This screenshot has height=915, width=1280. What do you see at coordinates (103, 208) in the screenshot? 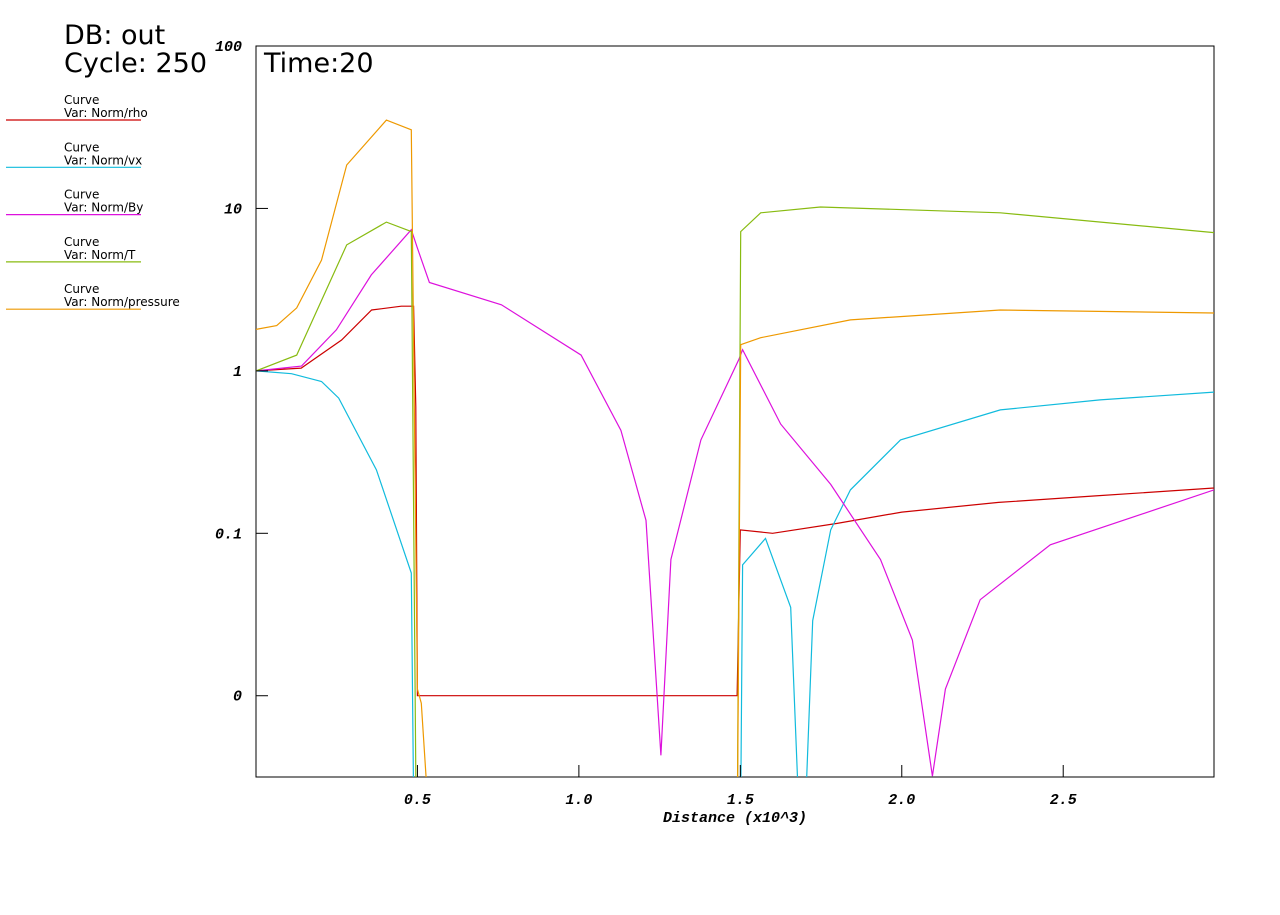
I see `legend-name: Var: Norm/By` at bounding box center [103, 208].